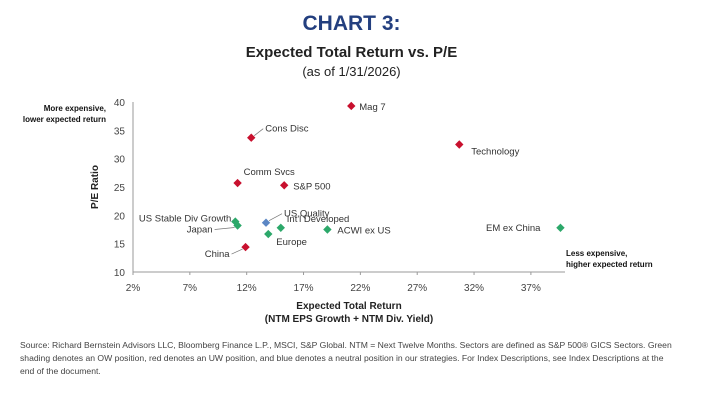 The height and width of the screenshot is (400, 703). Describe the element at coordinates (626, 259) in the screenshot. I see `annotation-less-expensive: Less expensive, higher expected return` at that location.